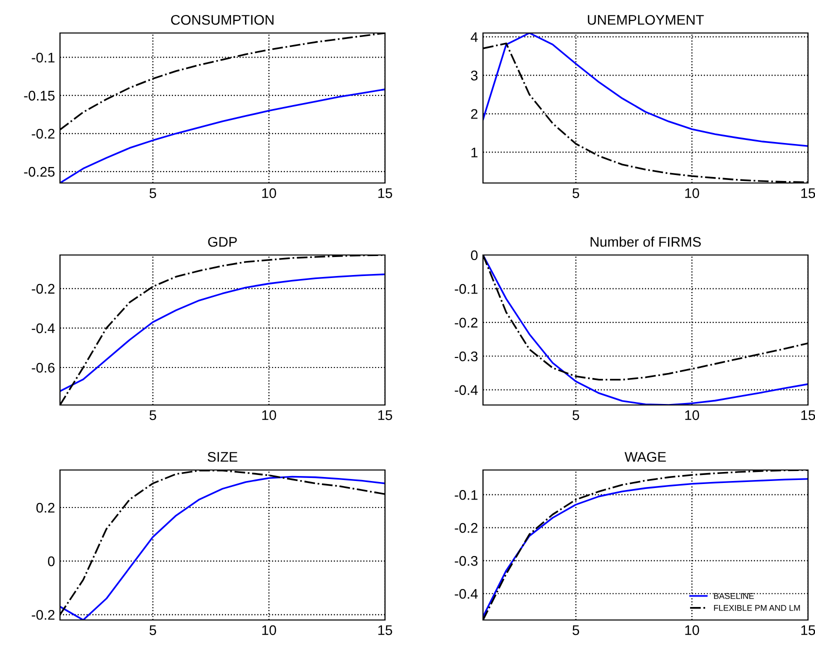 The height and width of the screenshot is (649, 815). Describe the element at coordinates (45, 507) in the screenshot. I see `y-tick-label: 0.2` at that location.